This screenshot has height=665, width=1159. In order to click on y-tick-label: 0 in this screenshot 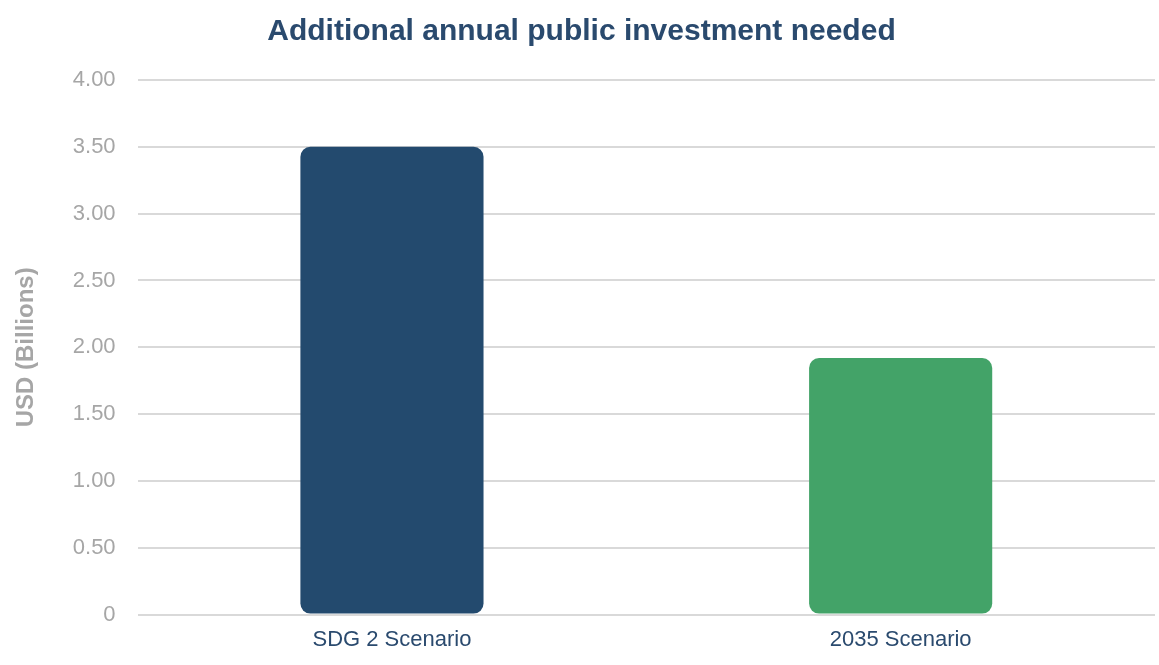, I will do `click(109, 613)`.